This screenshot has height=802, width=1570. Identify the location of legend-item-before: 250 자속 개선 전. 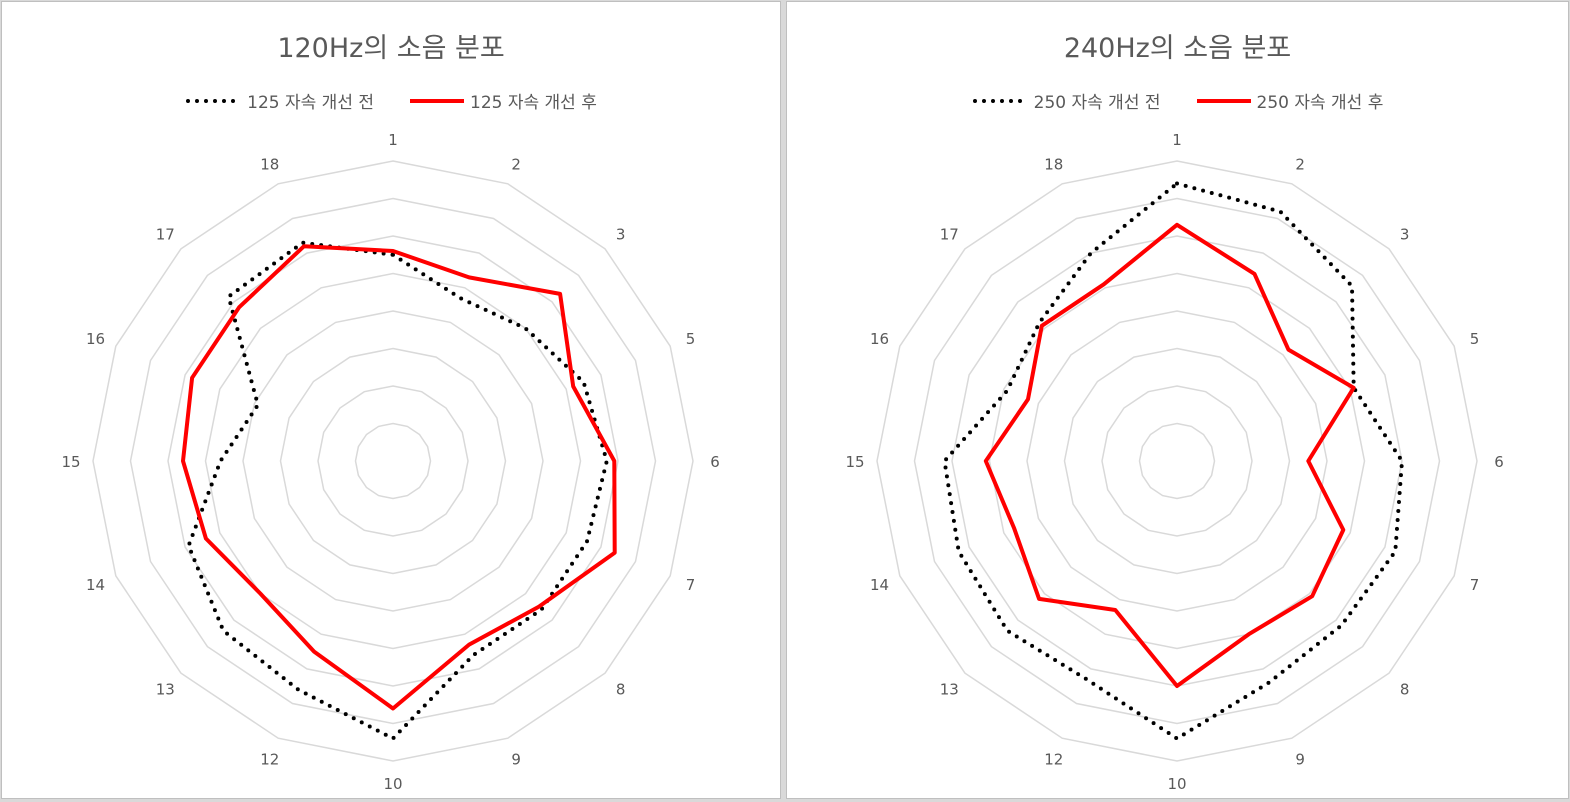
(1066, 100).